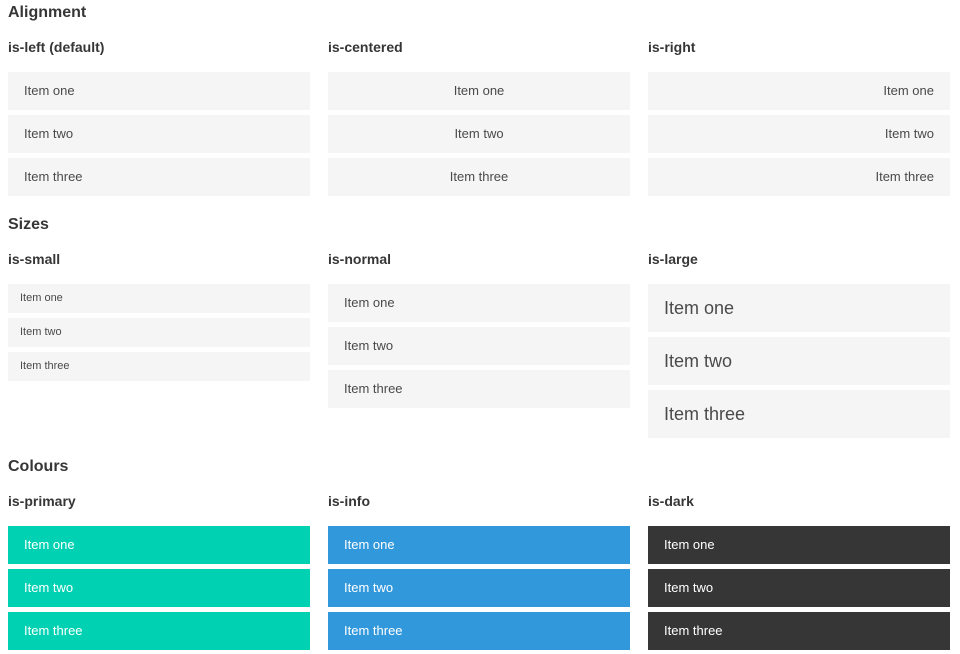 The image size is (960, 654). What do you see at coordinates (671, 501) in the screenshot?
I see `column-label: is-dark` at bounding box center [671, 501].